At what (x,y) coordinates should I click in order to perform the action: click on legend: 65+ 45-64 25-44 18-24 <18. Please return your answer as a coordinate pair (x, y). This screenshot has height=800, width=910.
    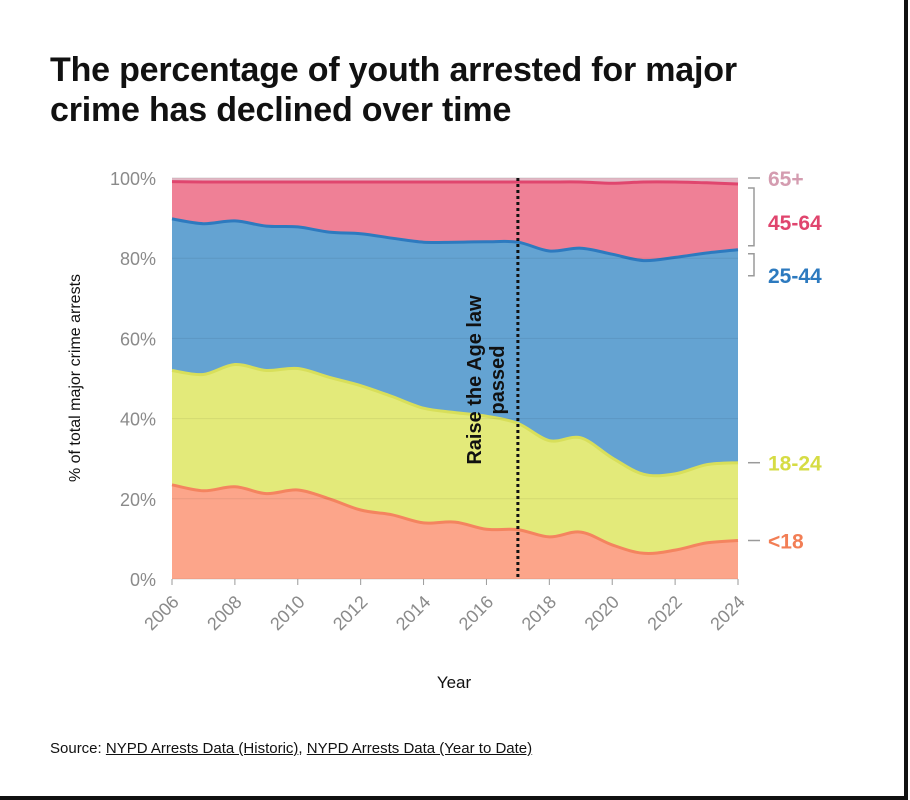
    Looking at the image, I should click on (785, 361).